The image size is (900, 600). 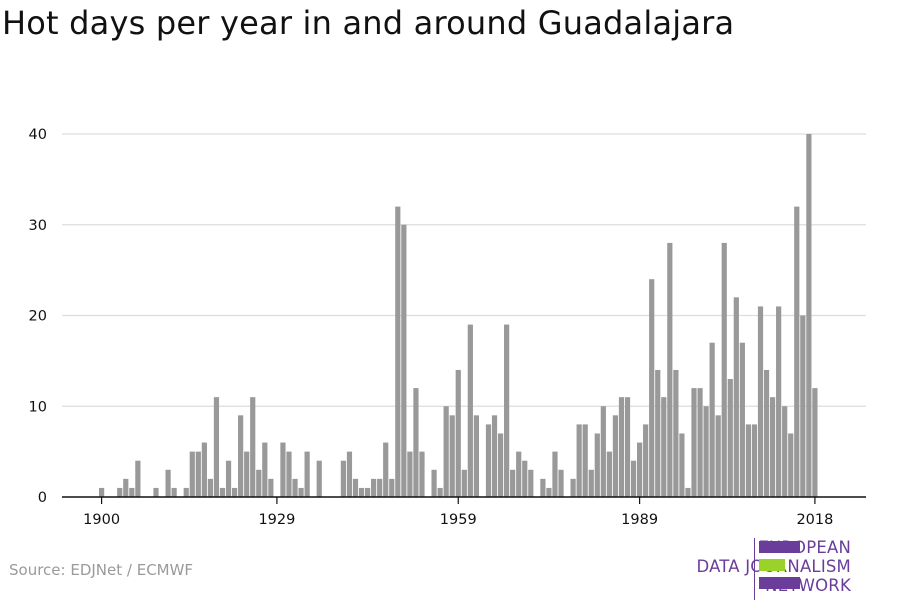 I want to click on bar-1979, so click(x=579, y=460).